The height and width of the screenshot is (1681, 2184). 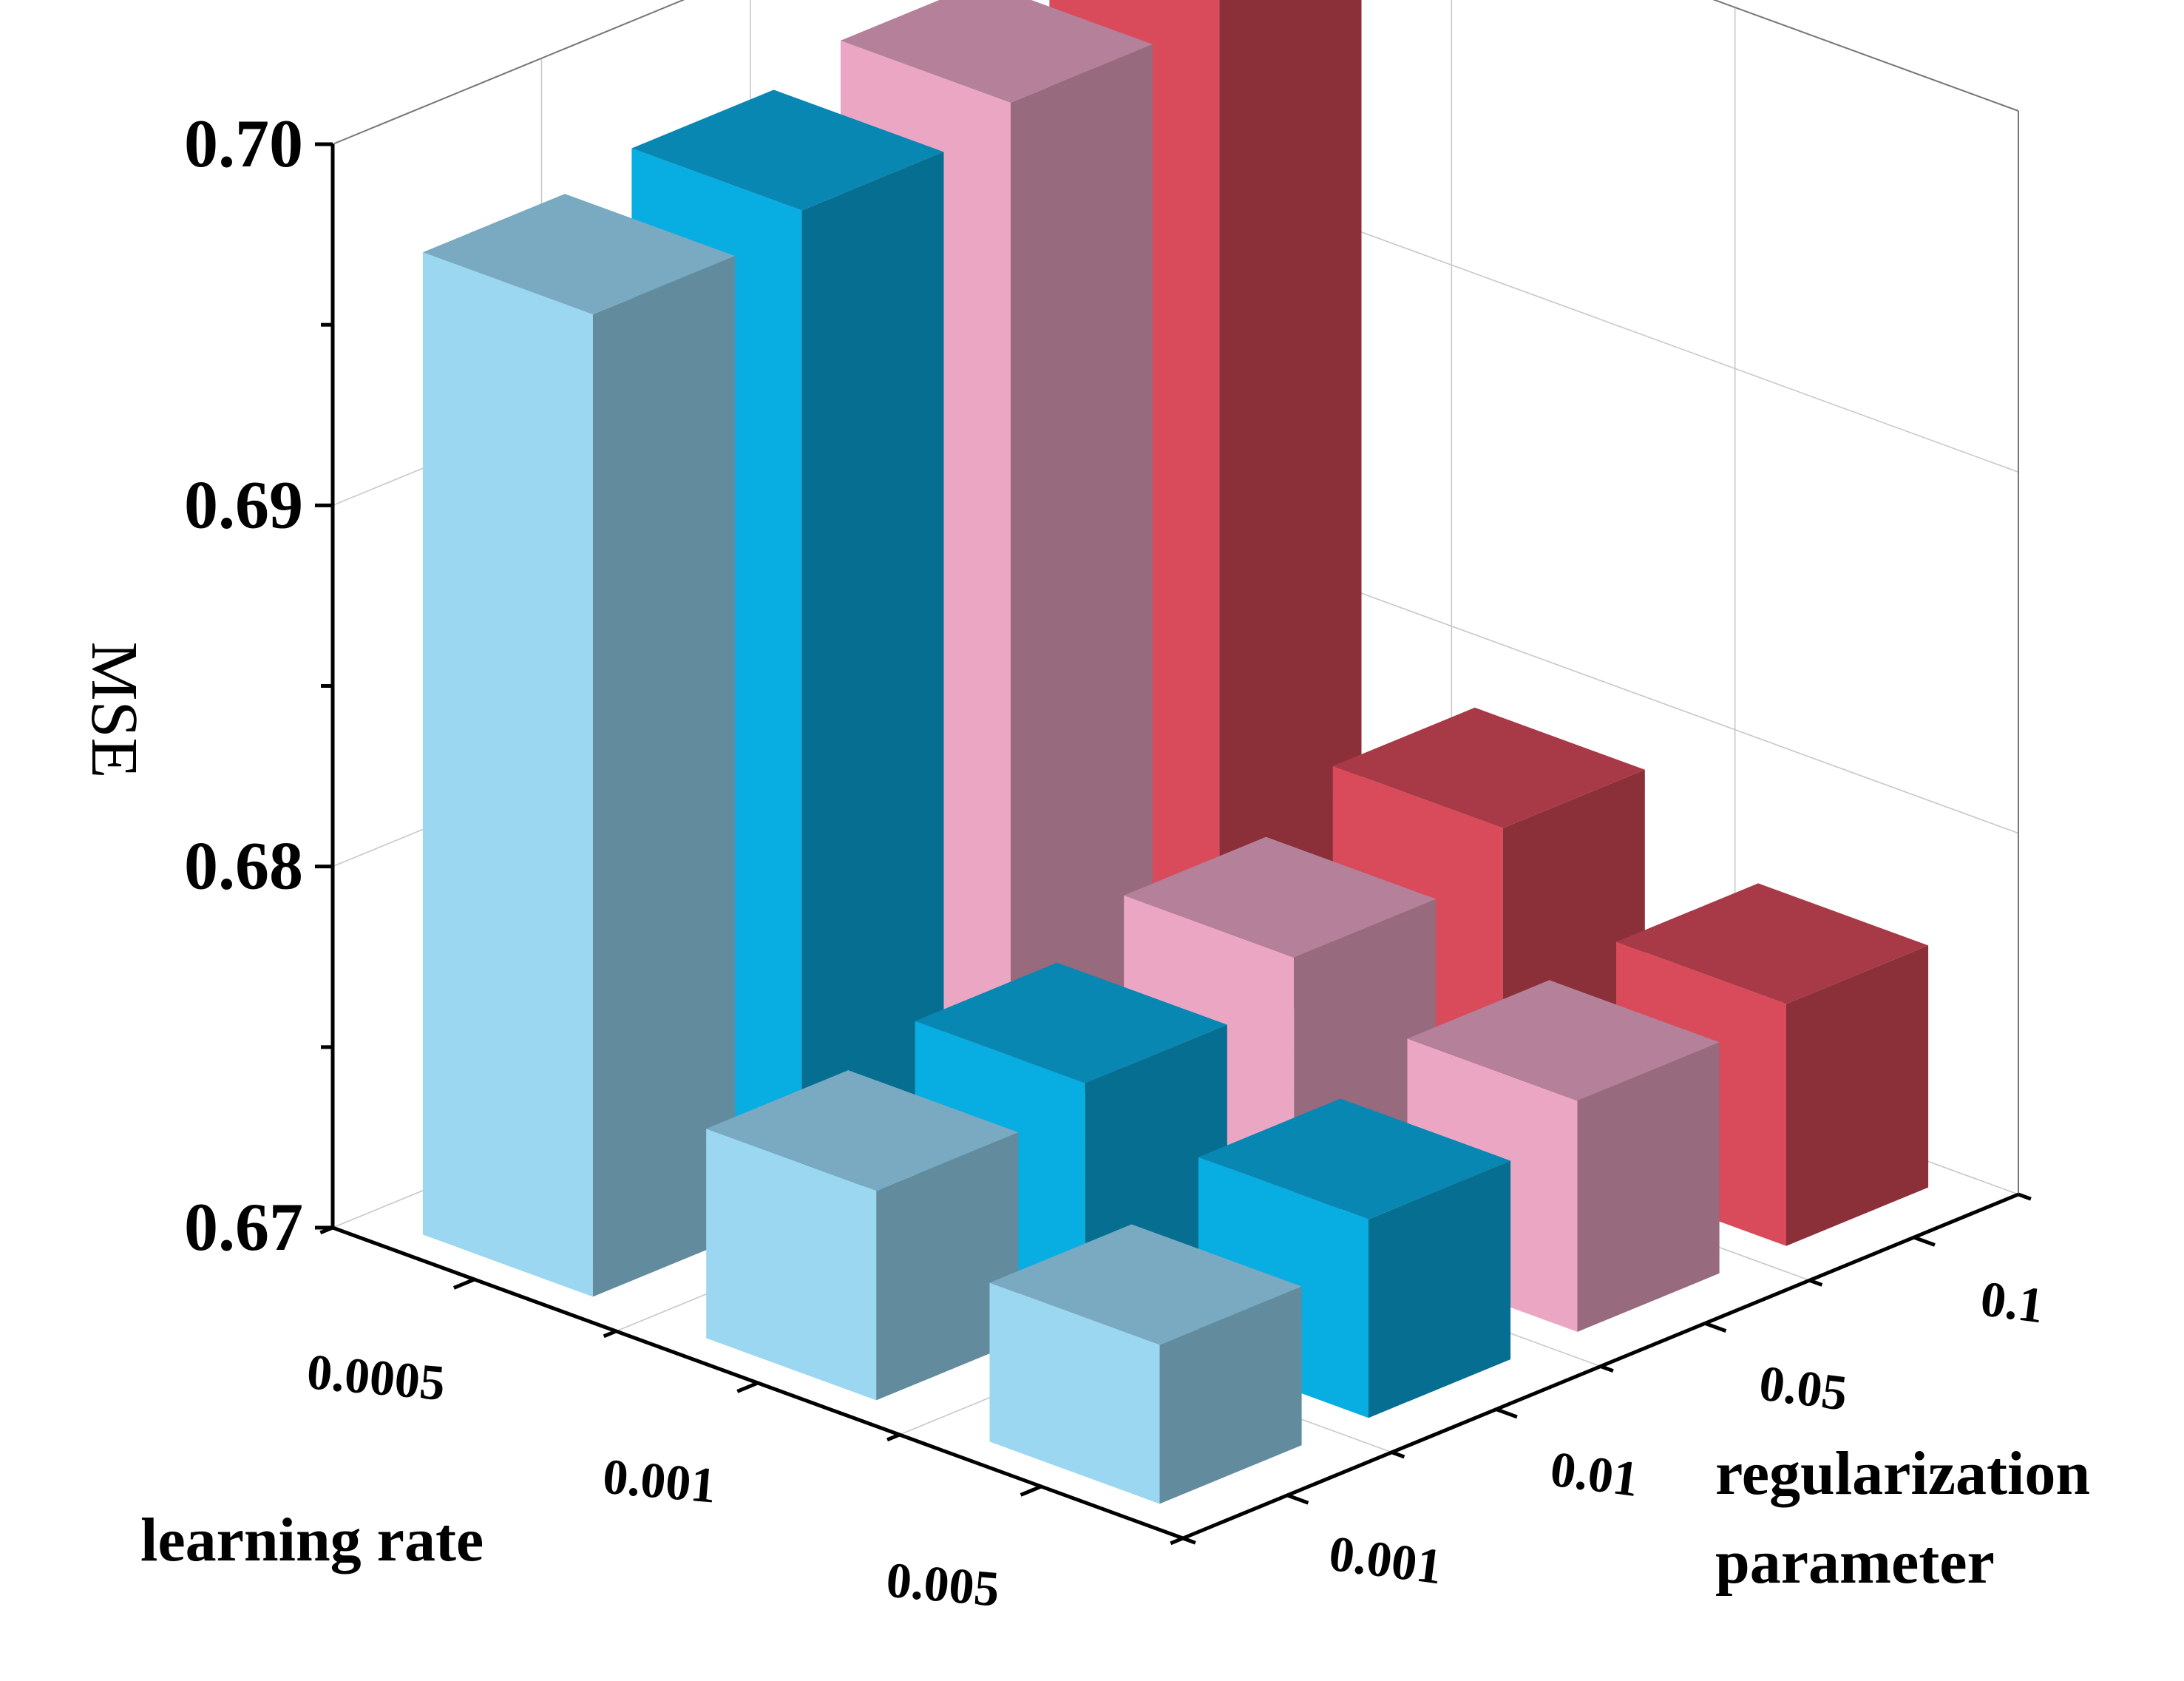 What do you see at coordinates (1385, 1560) in the screenshot?
I see `y-tick-label: 0.001` at bounding box center [1385, 1560].